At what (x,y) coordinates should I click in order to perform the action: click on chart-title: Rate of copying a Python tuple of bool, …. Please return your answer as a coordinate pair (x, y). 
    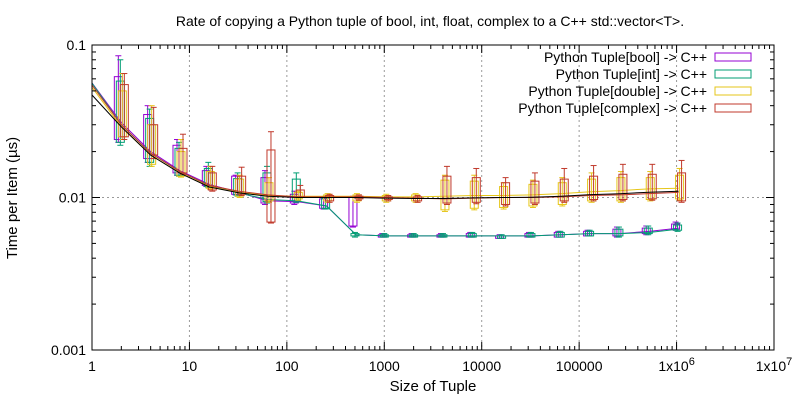
    Looking at the image, I should click on (430, 21).